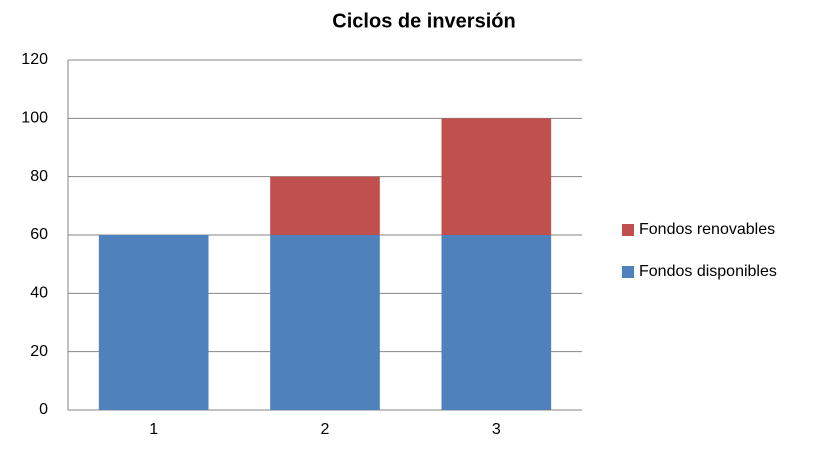 This screenshot has width=827, height=455. I want to click on y-tick-label: 120, so click(34, 59).